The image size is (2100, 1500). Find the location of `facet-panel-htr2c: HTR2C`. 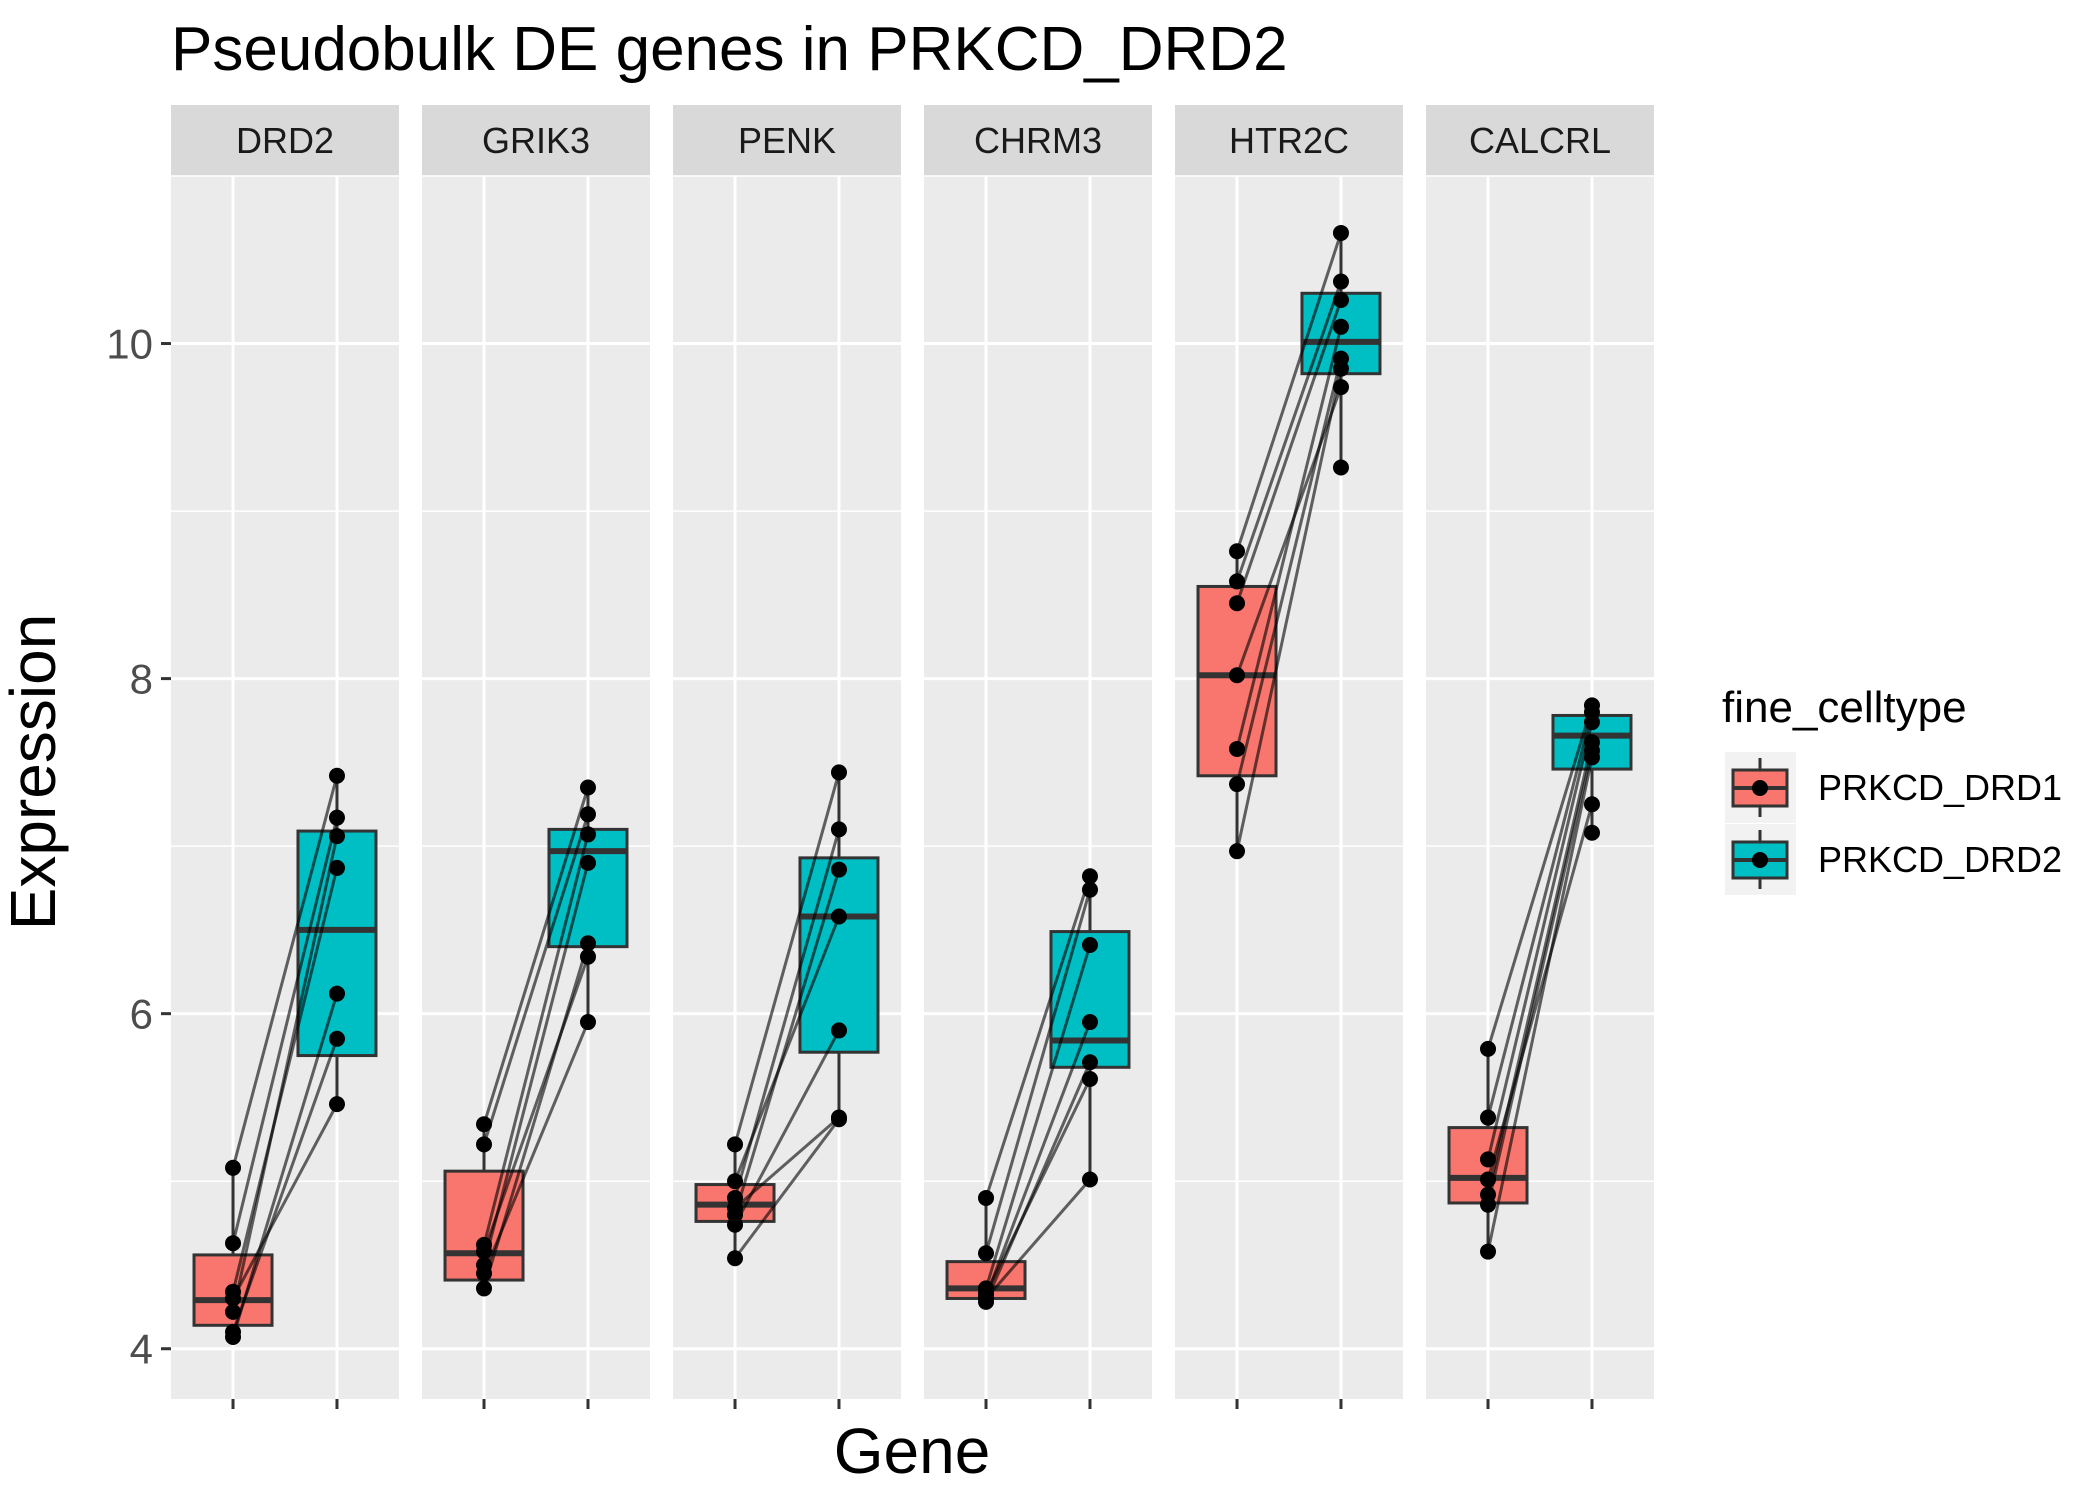

facet-panel-htr2c: HTR2C is located at coordinates (1289, 757).